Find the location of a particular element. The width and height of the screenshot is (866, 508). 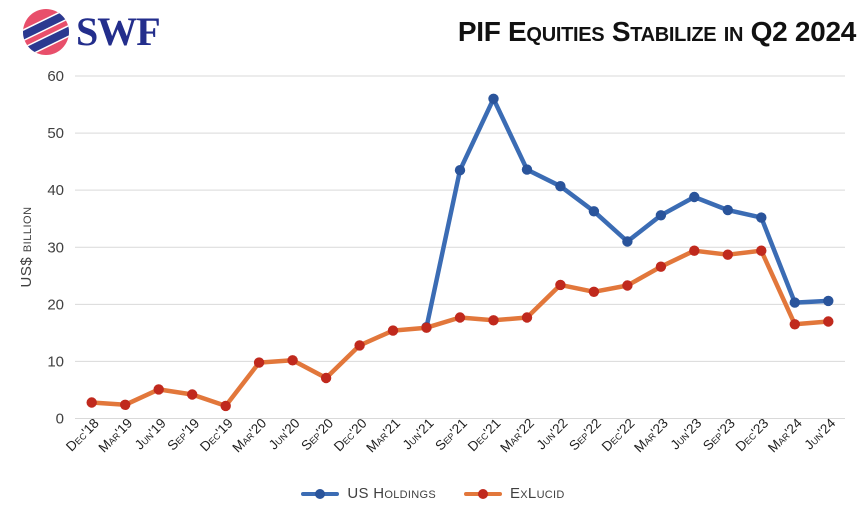

x-tick-label: Mar'22 is located at coordinates (517, 436).